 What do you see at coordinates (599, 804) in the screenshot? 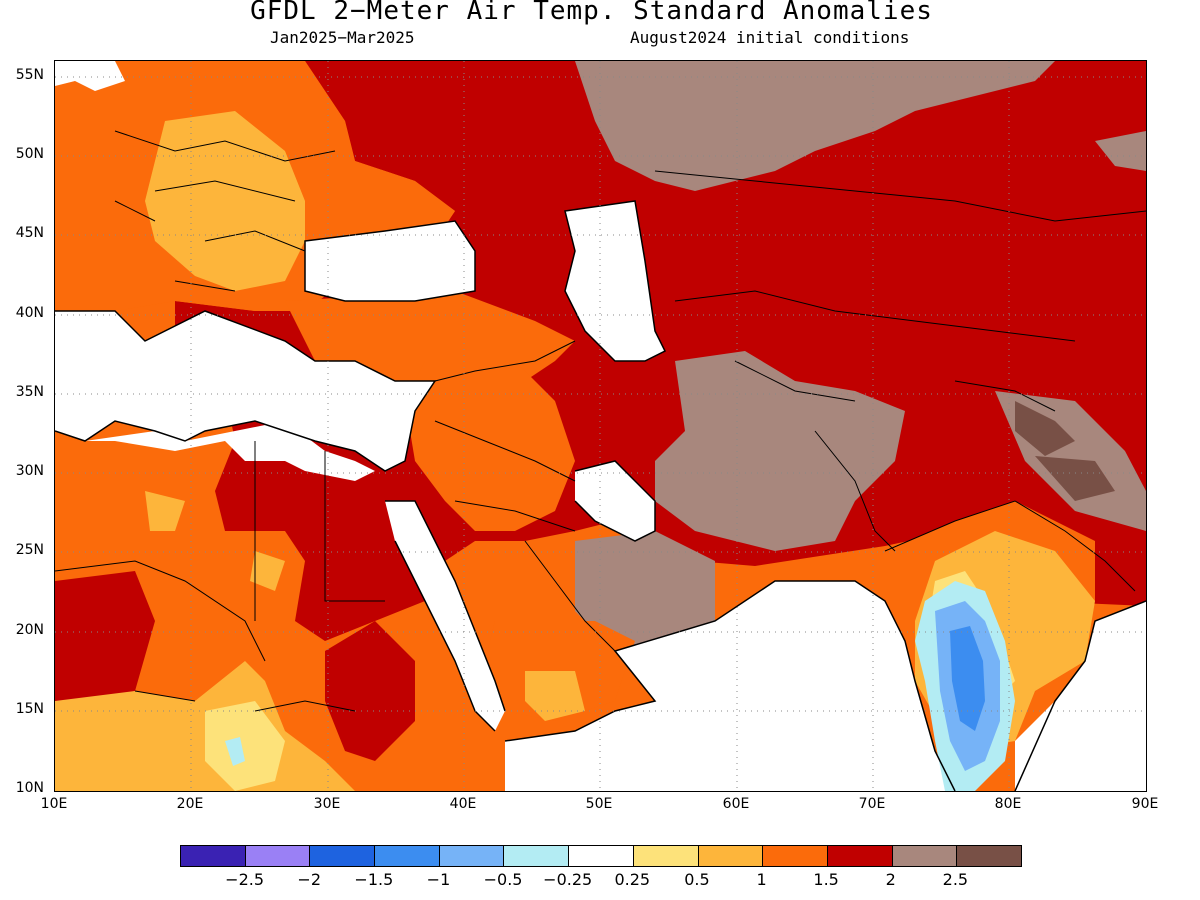
I see `lon-tick-label: 50E` at bounding box center [599, 804].